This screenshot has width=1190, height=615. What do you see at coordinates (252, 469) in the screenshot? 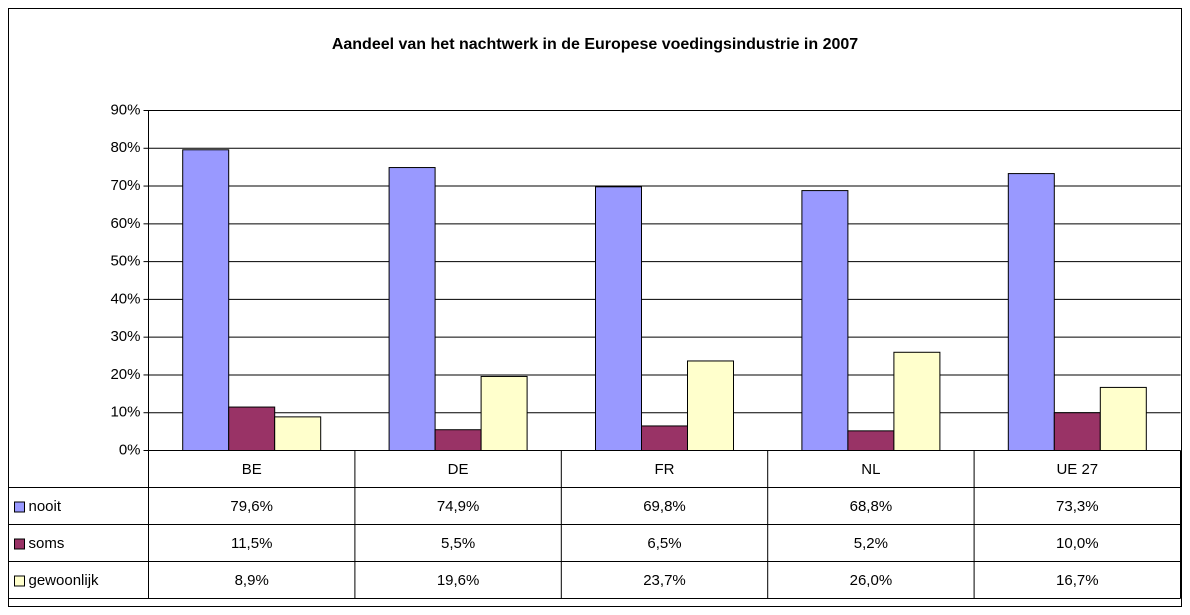
I see `x-tick-label: BE` at bounding box center [252, 469].